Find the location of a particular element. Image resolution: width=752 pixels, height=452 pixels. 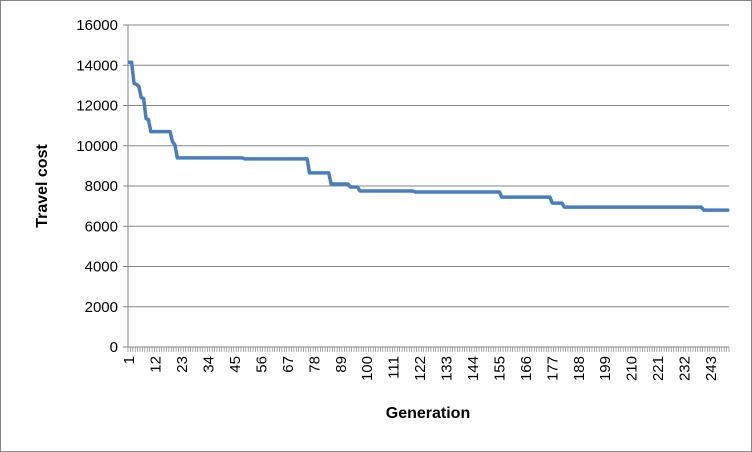

x-tick-label: 111 is located at coordinates (394, 367).